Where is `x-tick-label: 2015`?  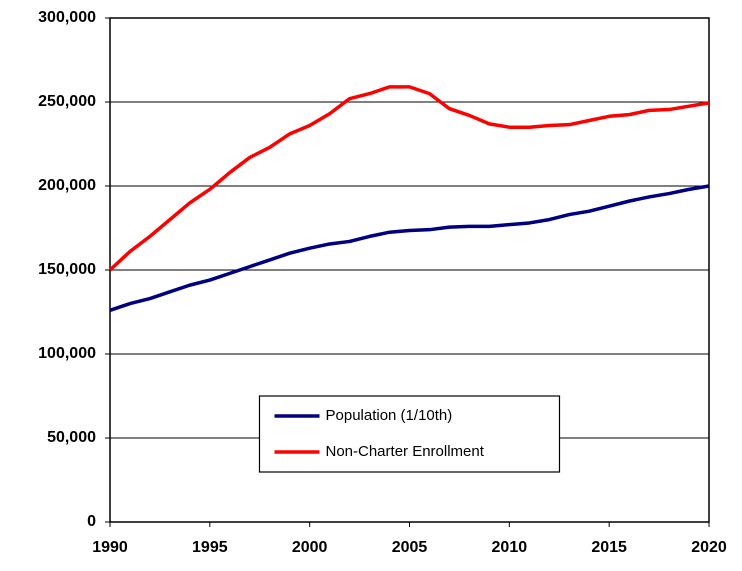
x-tick-label: 2015 is located at coordinates (609, 547).